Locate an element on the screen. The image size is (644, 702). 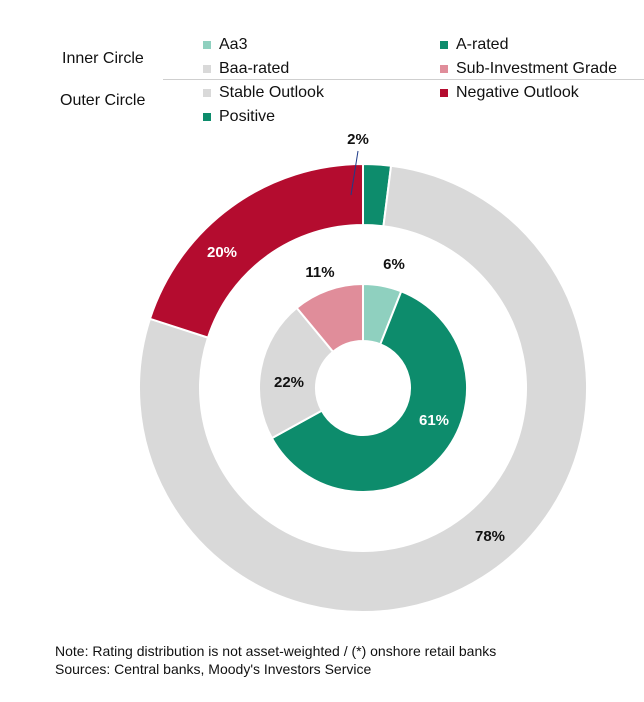
legend-label: A-rated is located at coordinates (482, 44).